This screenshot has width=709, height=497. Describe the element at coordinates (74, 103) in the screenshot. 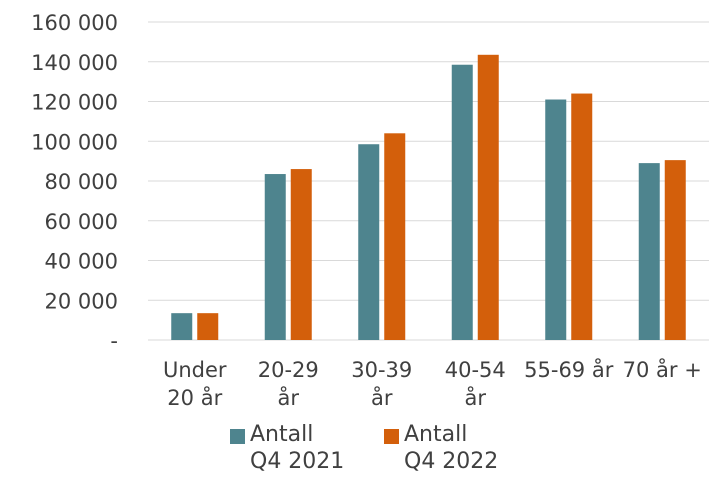

I see `y-tick-label-120000: 120 000` at that location.